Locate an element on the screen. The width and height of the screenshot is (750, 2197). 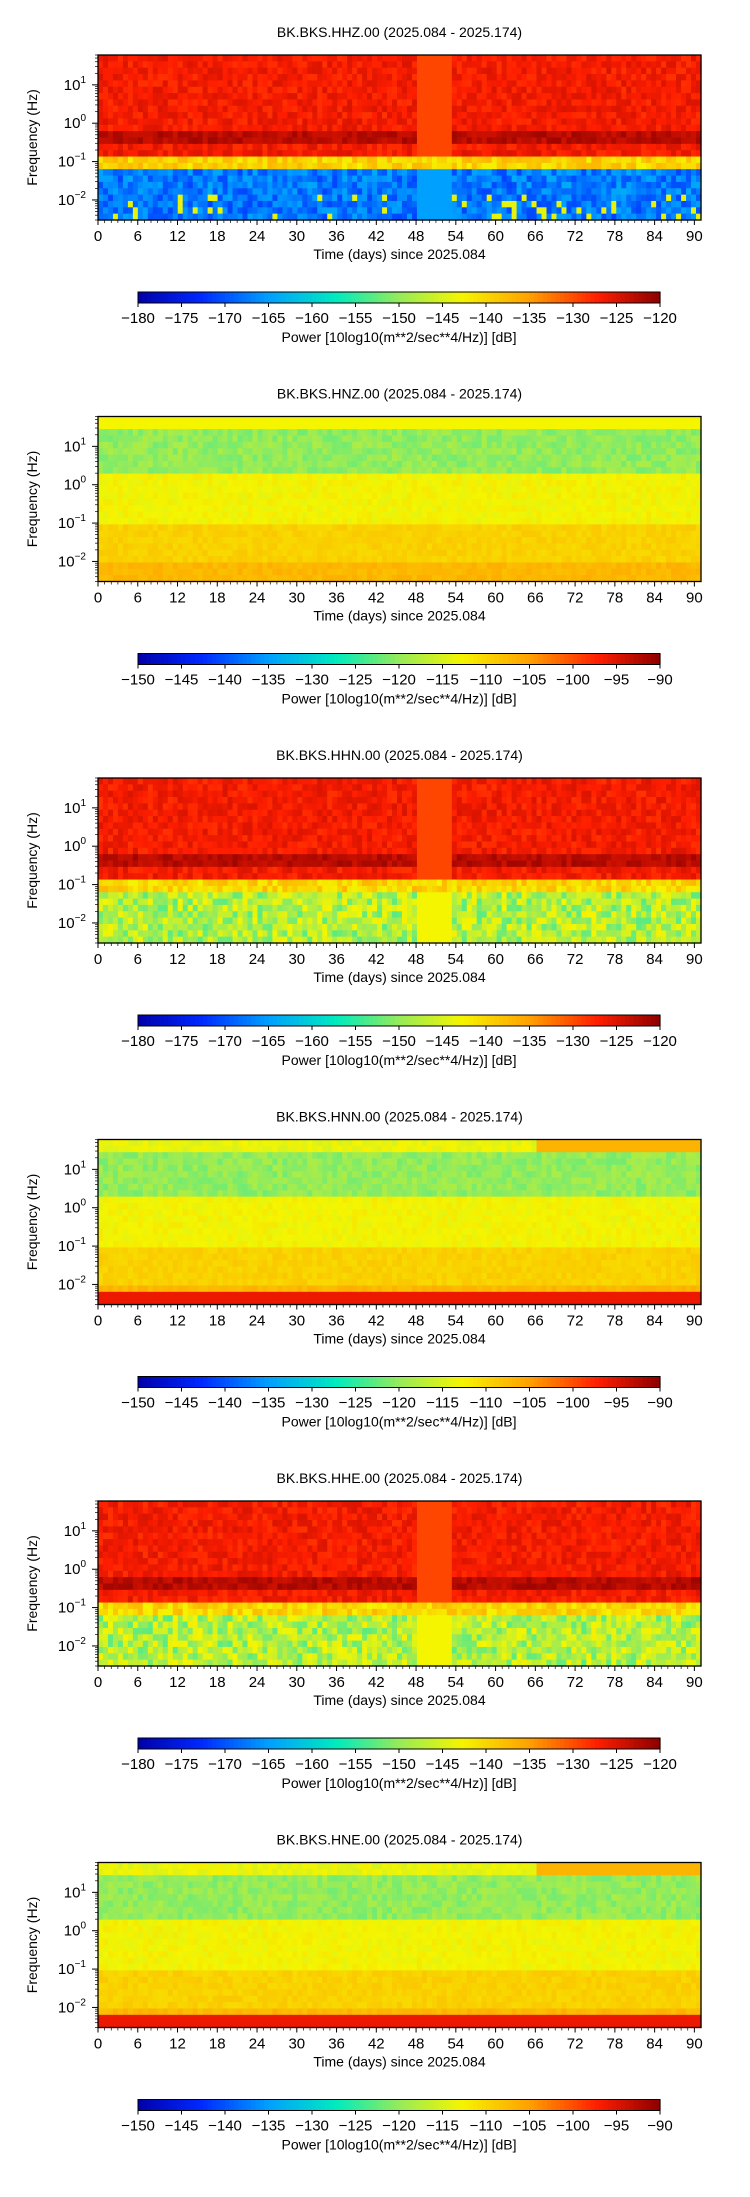
colorbar-swatch is located at coordinates (480, 297).